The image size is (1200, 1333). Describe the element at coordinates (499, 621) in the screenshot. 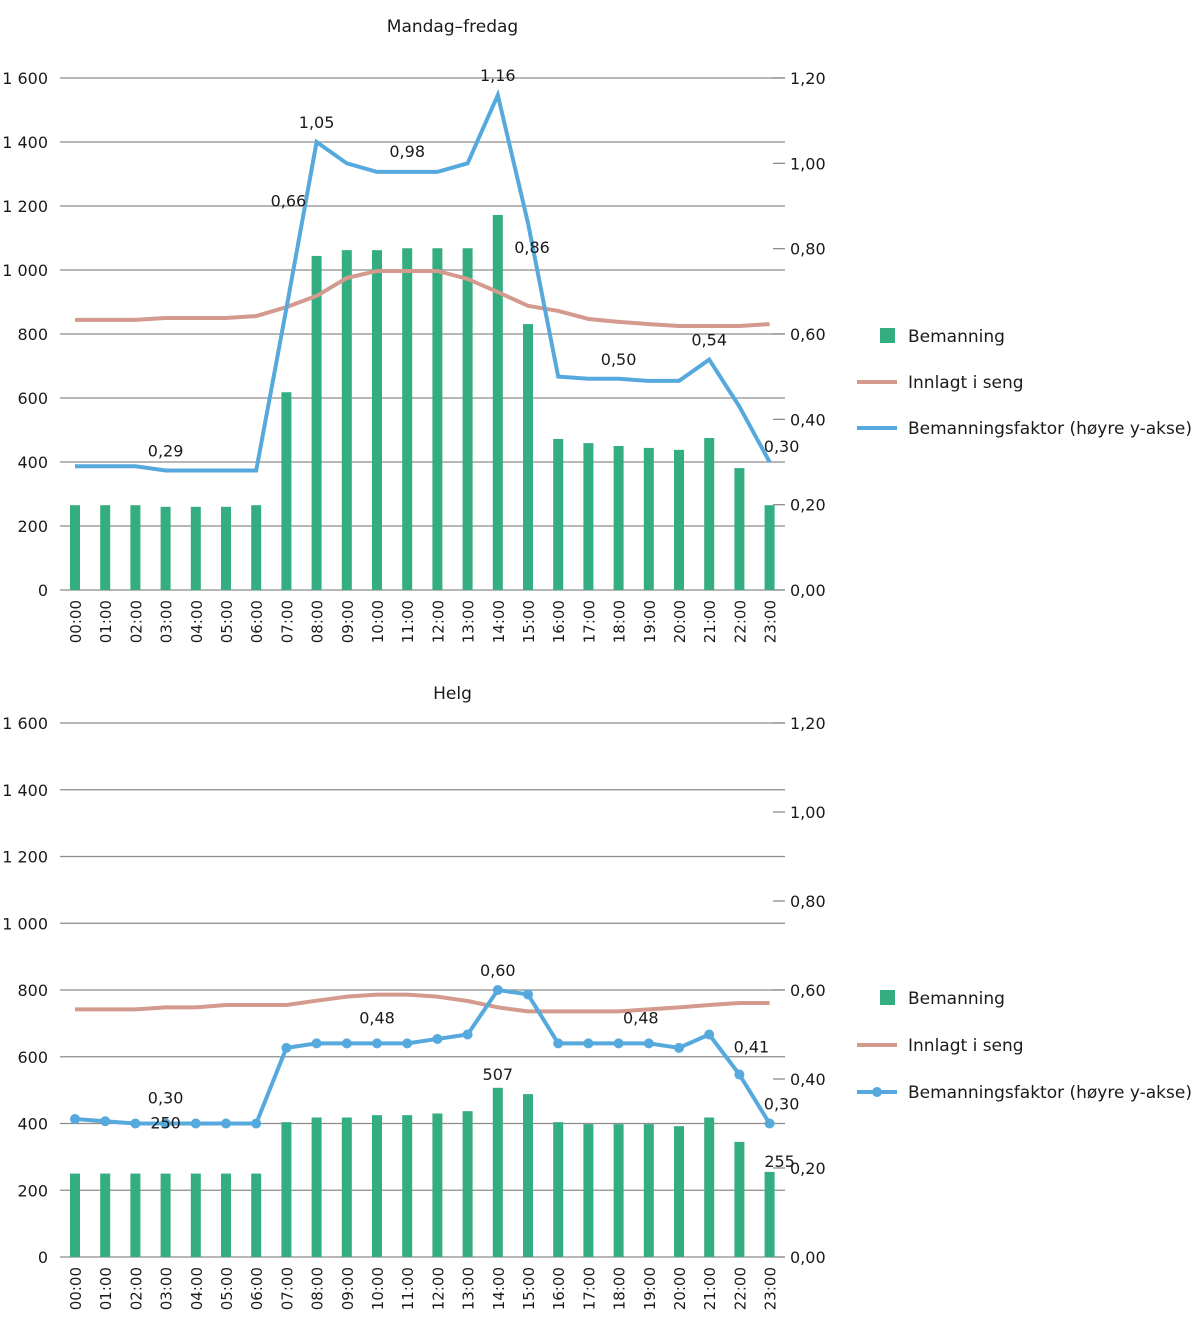

I see `x-tick-label: 14:00` at that location.